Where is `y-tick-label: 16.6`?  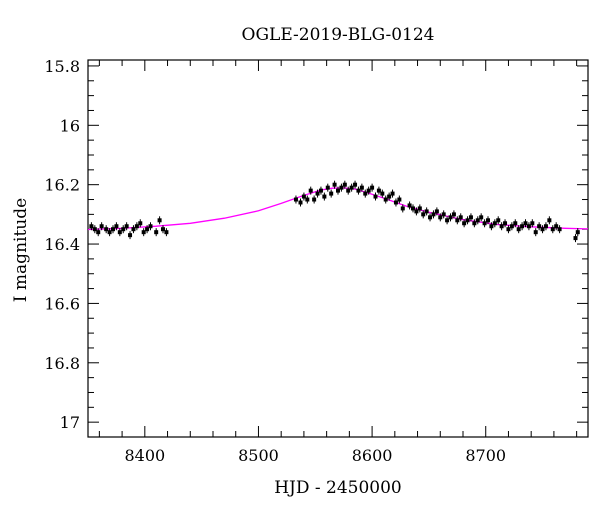 y-tick-label: 16.6 is located at coordinates (62, 303).